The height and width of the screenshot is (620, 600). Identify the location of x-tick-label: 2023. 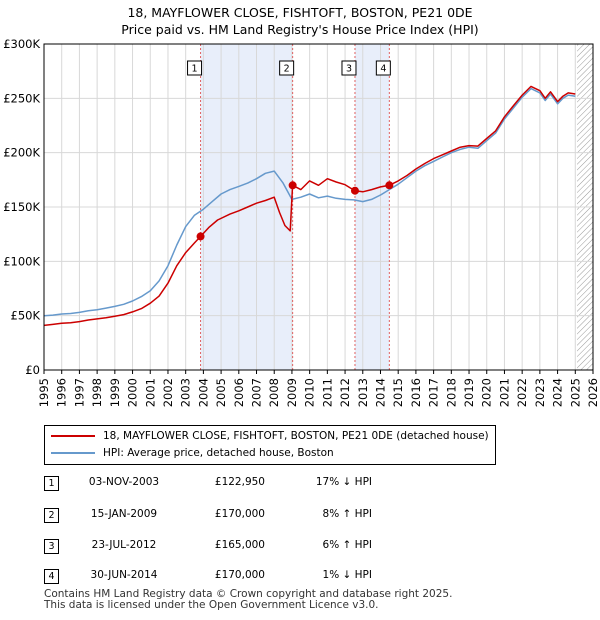
(540, 392).